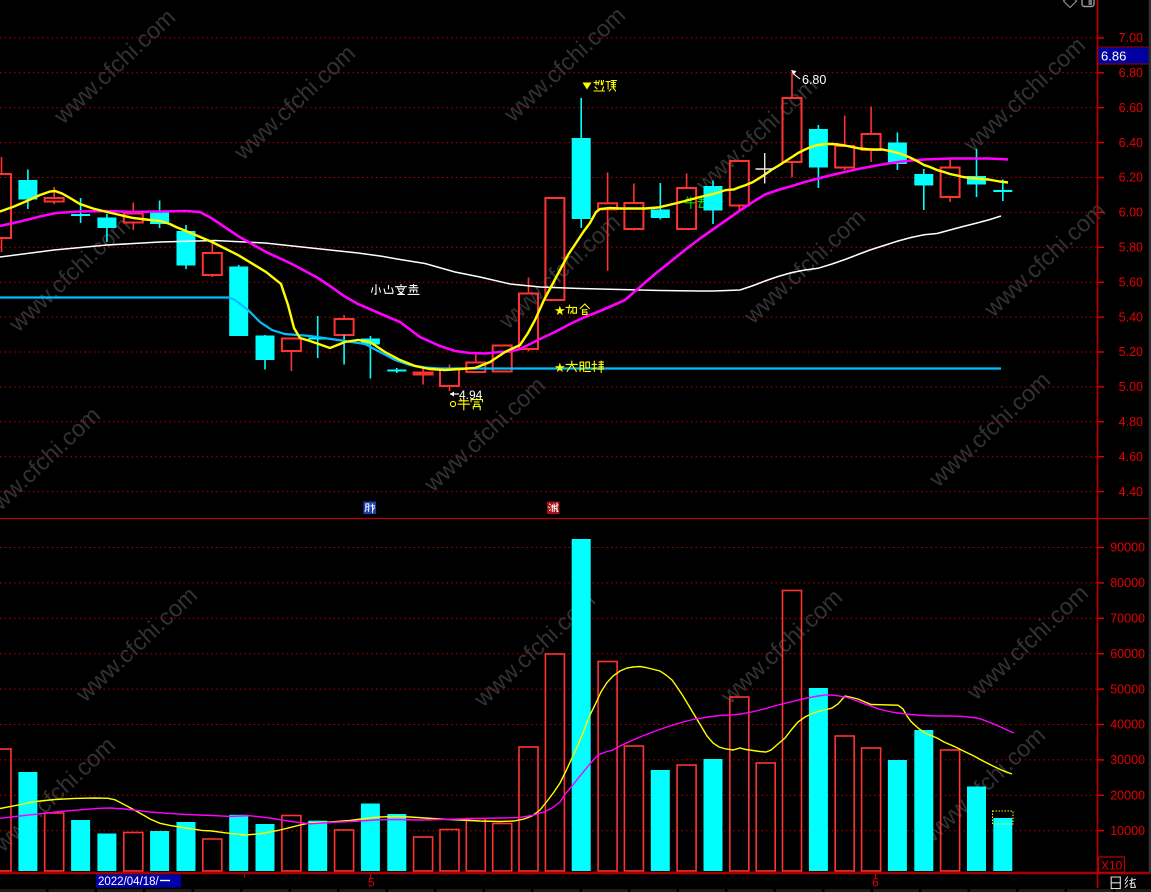 This screenshot has width=1151, height=892. I want to click on svg-text: 6.00, so click(1131, 213).